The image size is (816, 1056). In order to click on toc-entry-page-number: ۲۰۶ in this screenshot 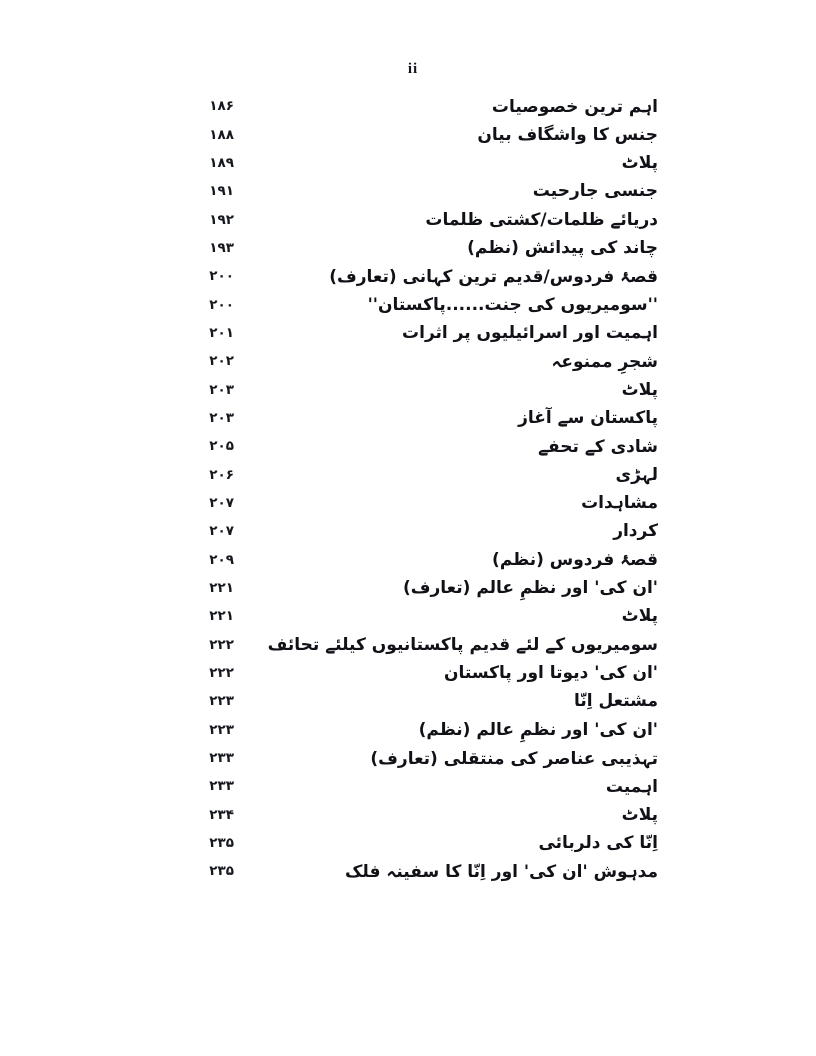, I will do `click(221, 474)`.